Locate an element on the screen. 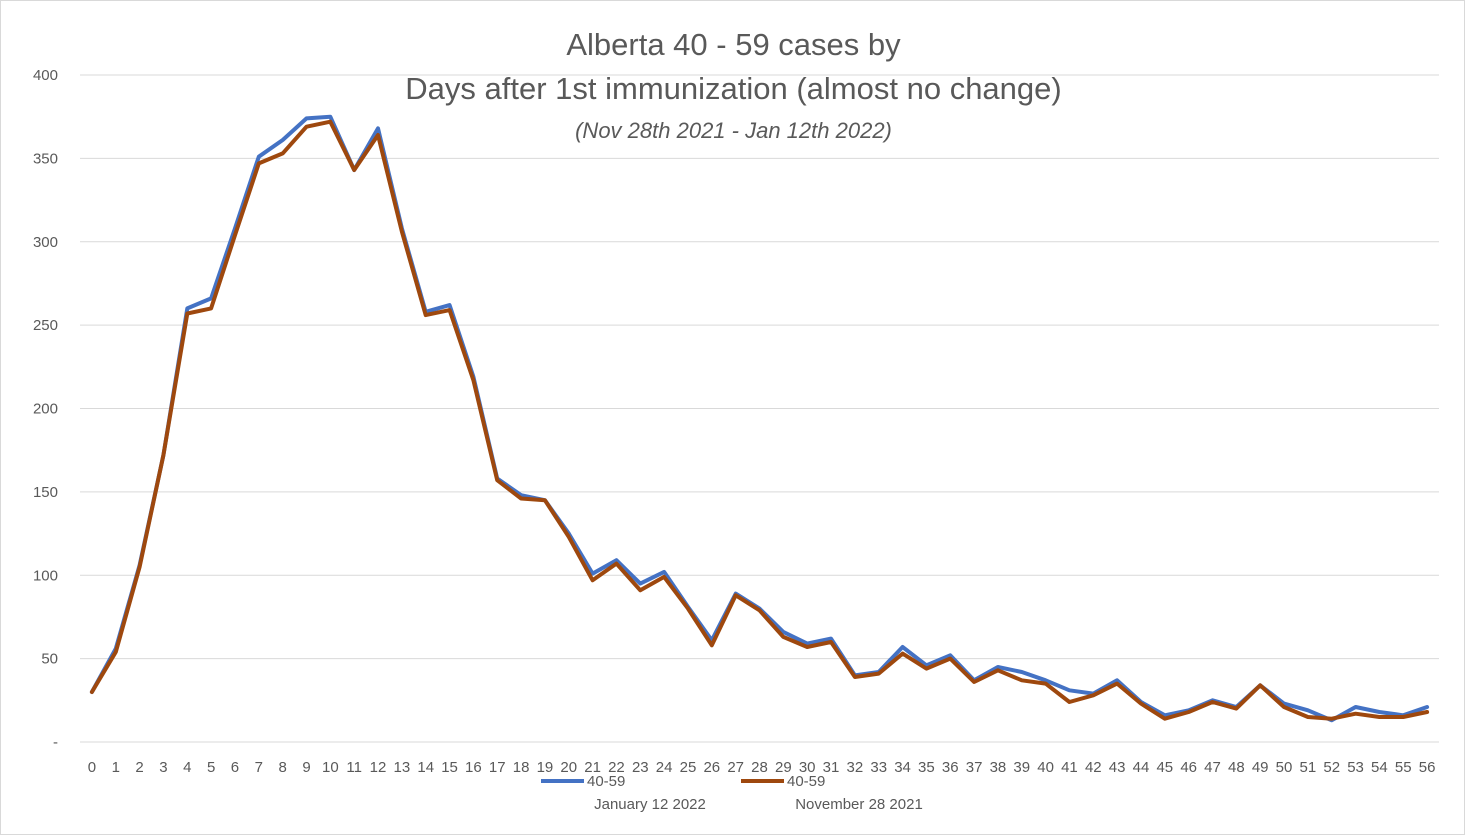 Image resolution: width=1465 pixels, height=836 pixels. x-tick-label: 6 is located at coordinates (235, 767).